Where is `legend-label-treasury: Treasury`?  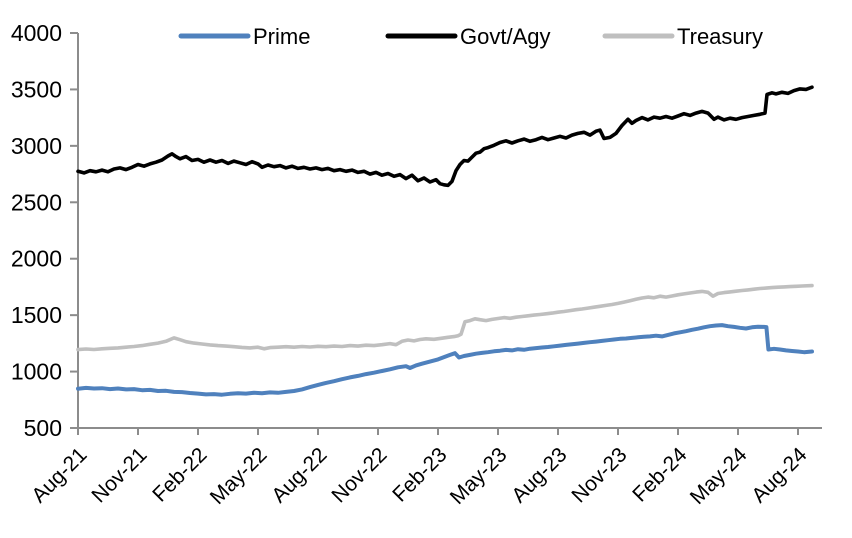 legend-label-treasury: Treasury is located at coordinates (720, 36).